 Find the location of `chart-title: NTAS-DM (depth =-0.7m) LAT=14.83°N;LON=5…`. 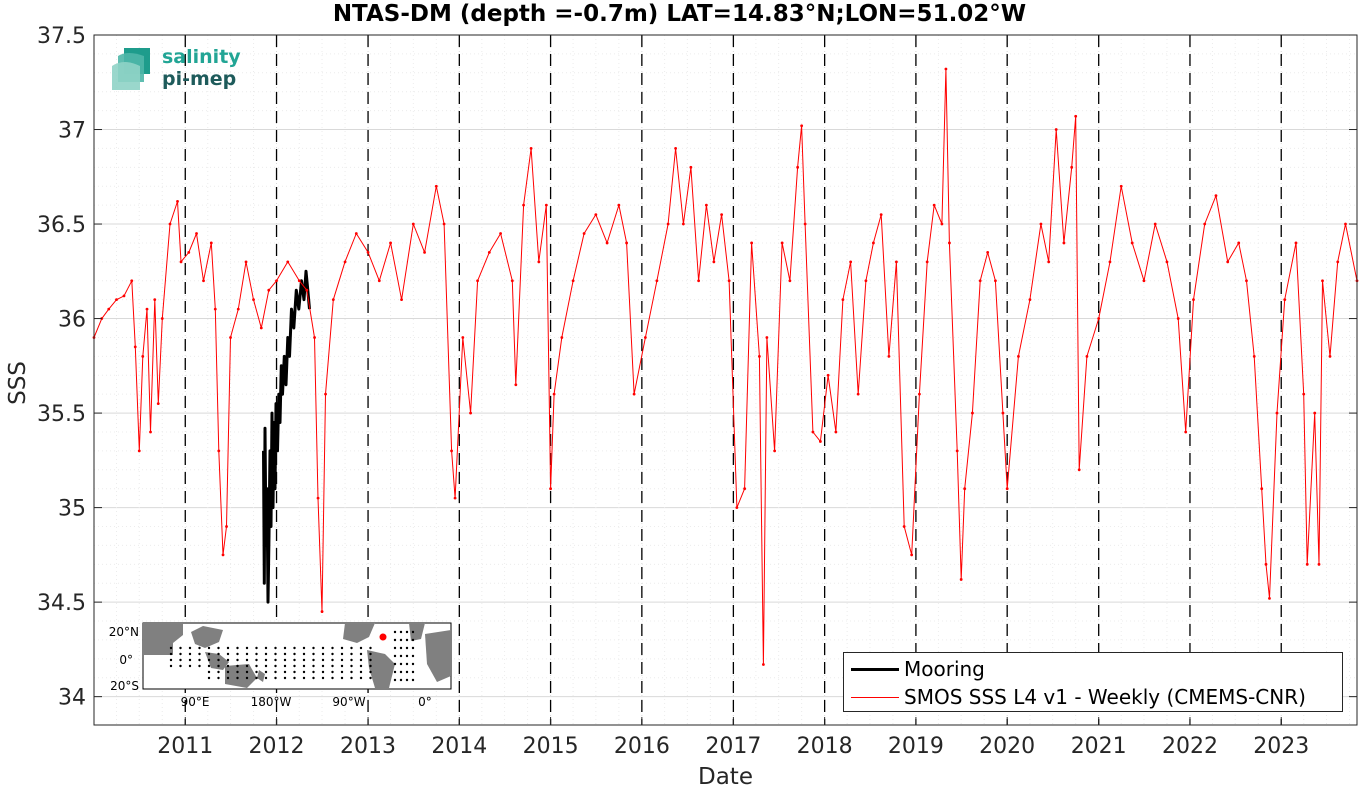

chart-title: NTAS-DM (depth =-0.7m) LAT=14.83°N;LON=5… is located at coordinates (679, 14).